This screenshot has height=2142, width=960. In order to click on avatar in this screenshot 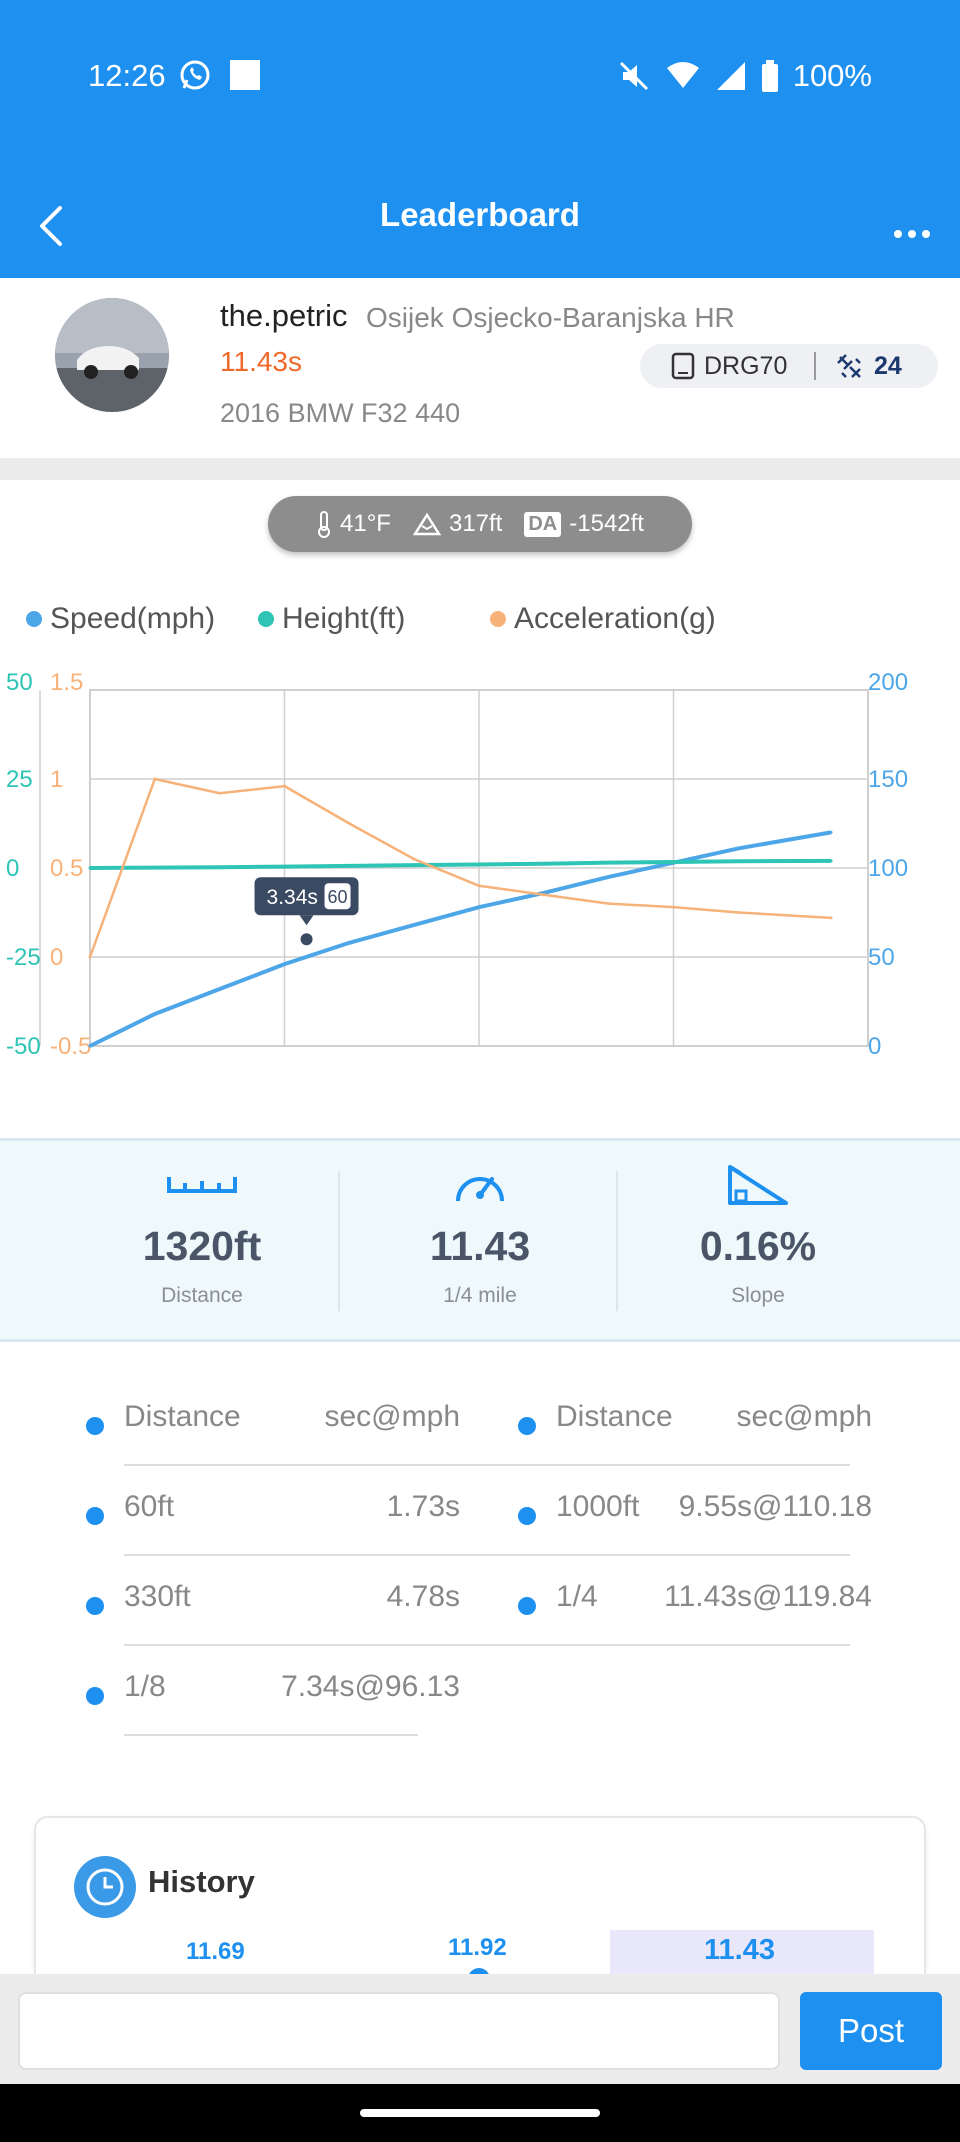, I will do `click(112, 355)`.